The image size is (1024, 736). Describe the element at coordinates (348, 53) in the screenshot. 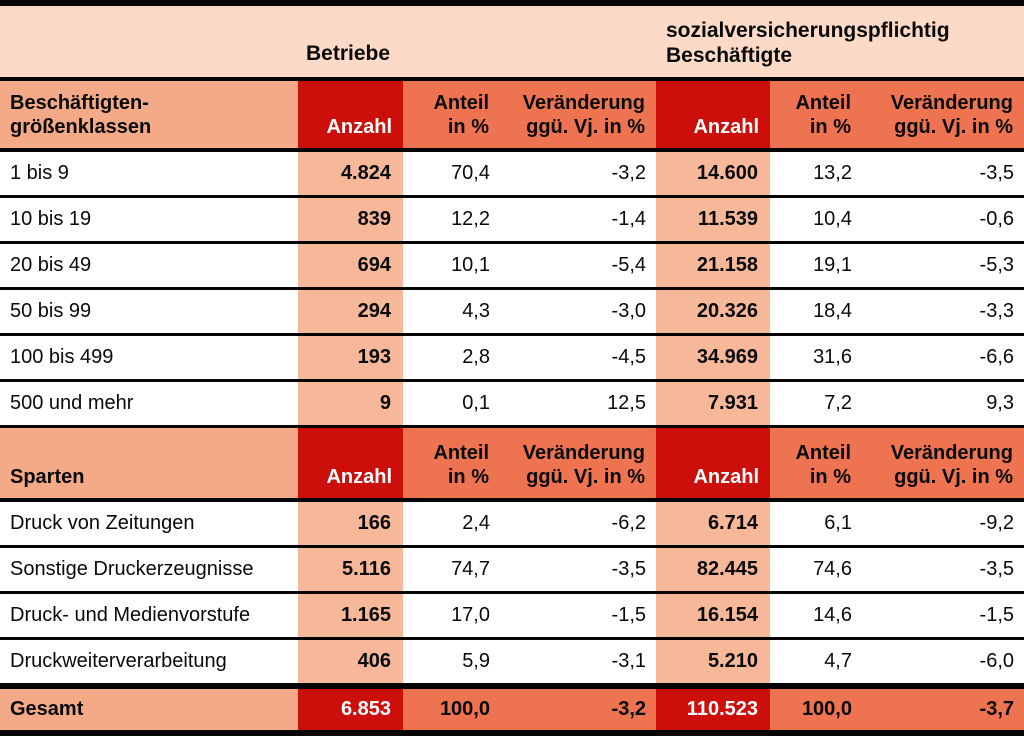

I see `group-title-betriebe: Betriebe` at that location.